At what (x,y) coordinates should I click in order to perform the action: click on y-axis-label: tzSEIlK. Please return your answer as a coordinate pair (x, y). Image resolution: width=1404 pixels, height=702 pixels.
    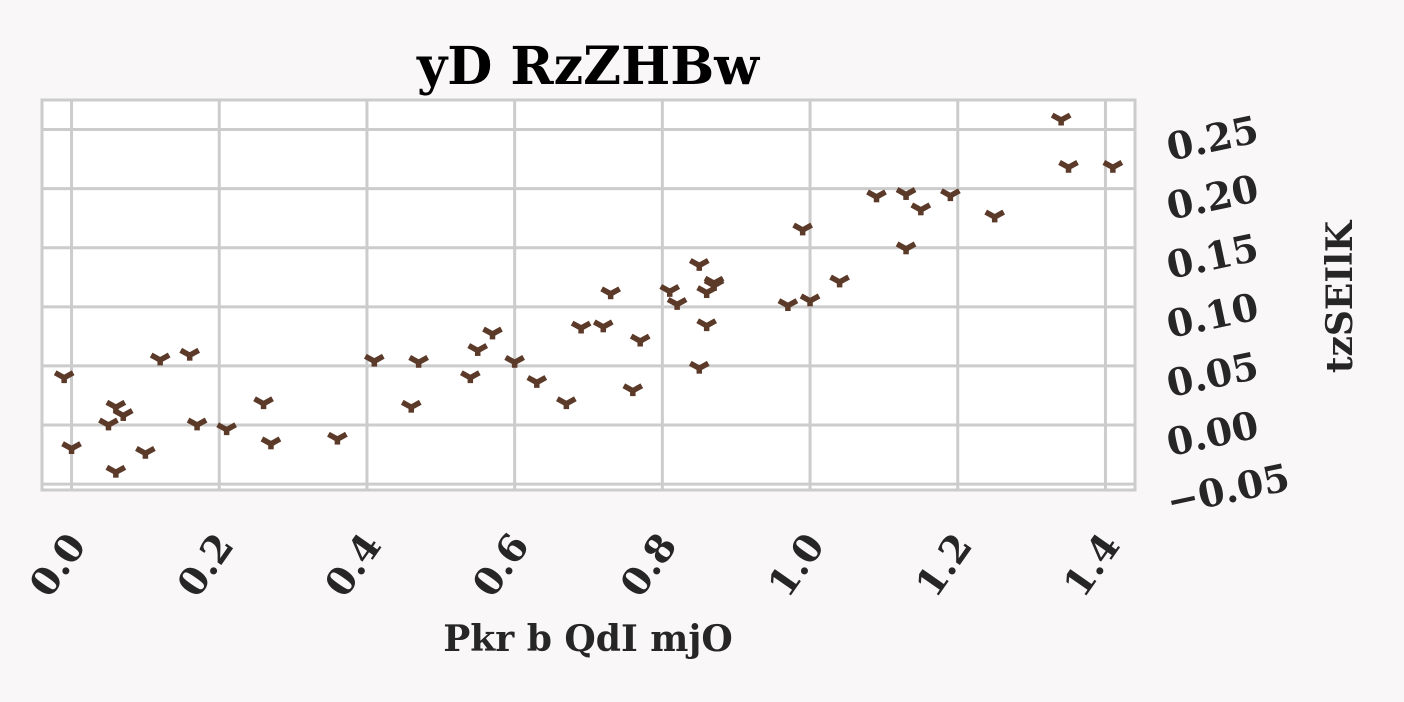
    Looking at the image, I should click on (1340, 296).